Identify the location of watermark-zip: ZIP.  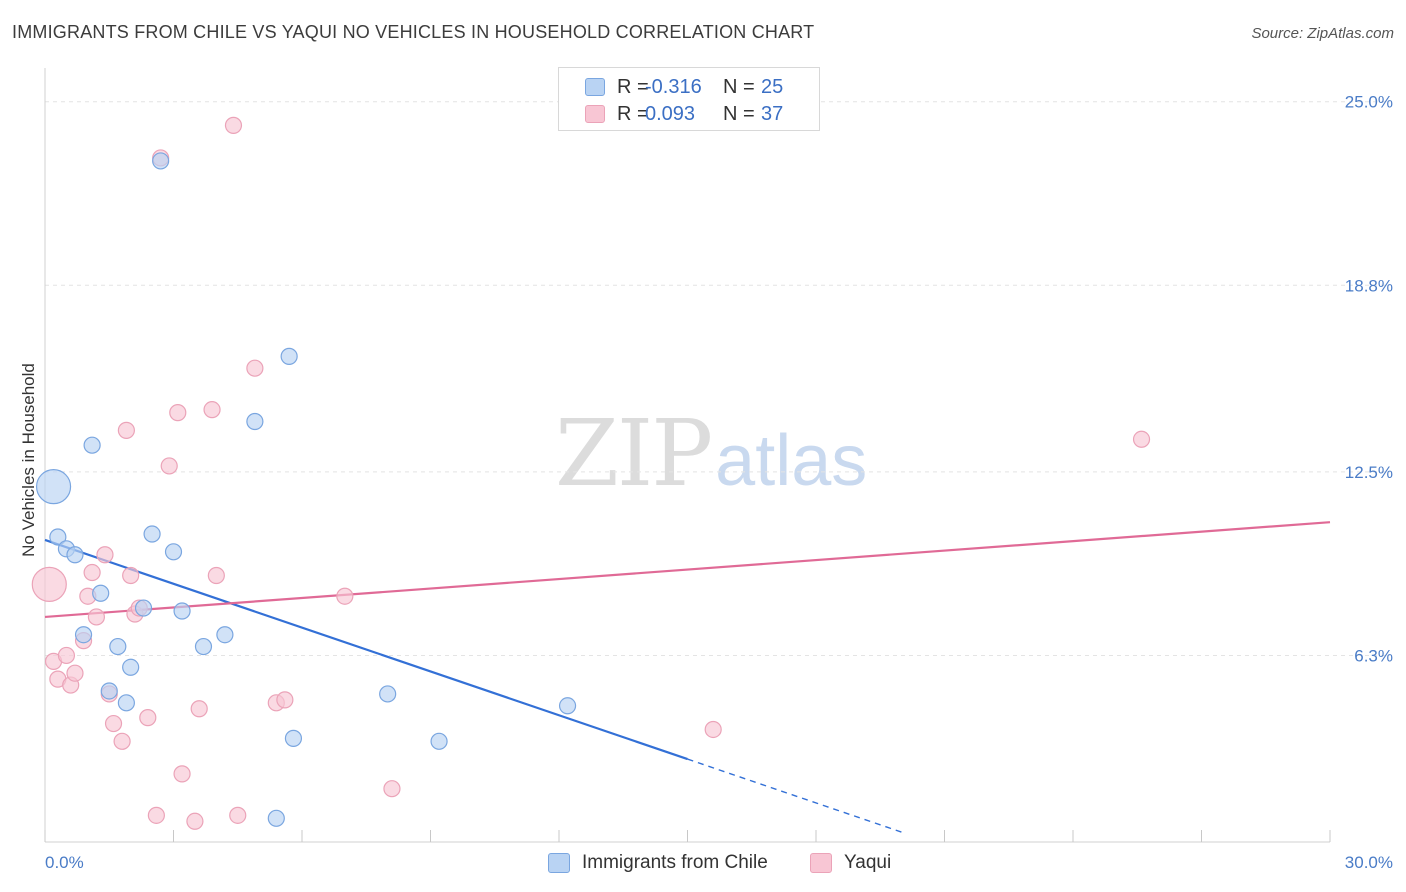
(634, 453).